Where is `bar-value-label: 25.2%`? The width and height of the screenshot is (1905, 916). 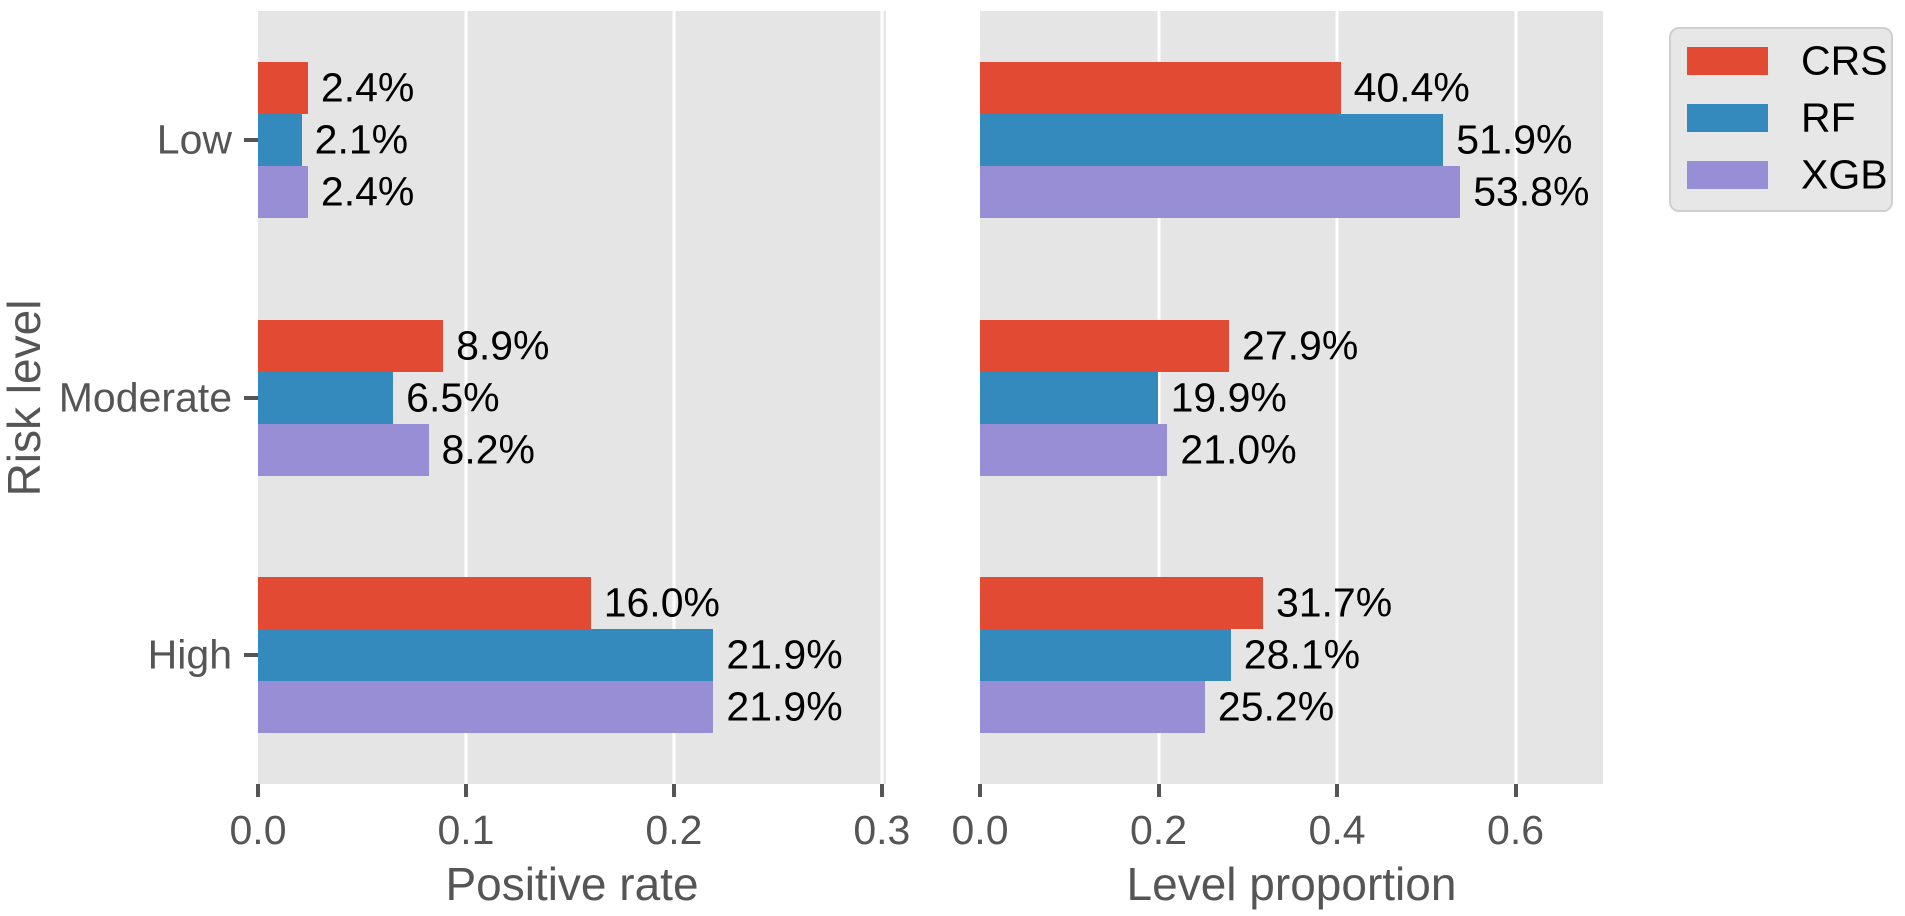 bar-value-label: 25.2% is located at coordinates (1276, 706).